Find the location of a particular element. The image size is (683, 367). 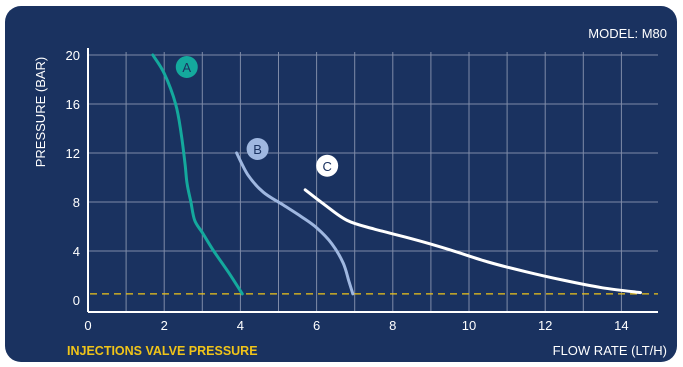

y-axis-label: PRESSURE (BAR) is located at coordinates (40, 112).